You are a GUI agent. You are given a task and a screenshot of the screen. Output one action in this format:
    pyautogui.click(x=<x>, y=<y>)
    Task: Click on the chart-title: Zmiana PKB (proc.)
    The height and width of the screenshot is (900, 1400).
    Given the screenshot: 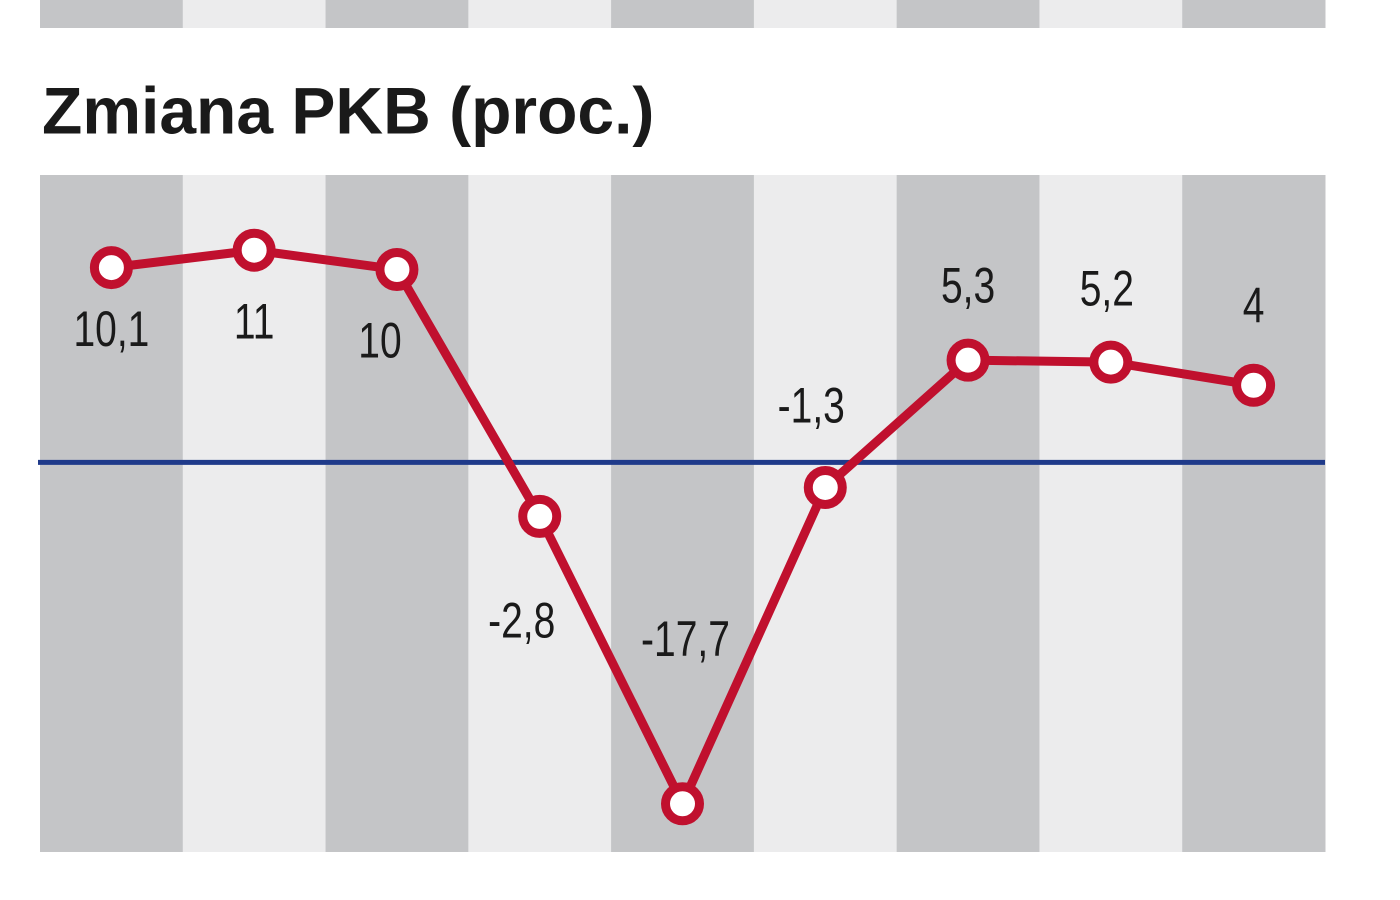 What is the action you would take?
    pyautogui.click(x=348, y=110)
    